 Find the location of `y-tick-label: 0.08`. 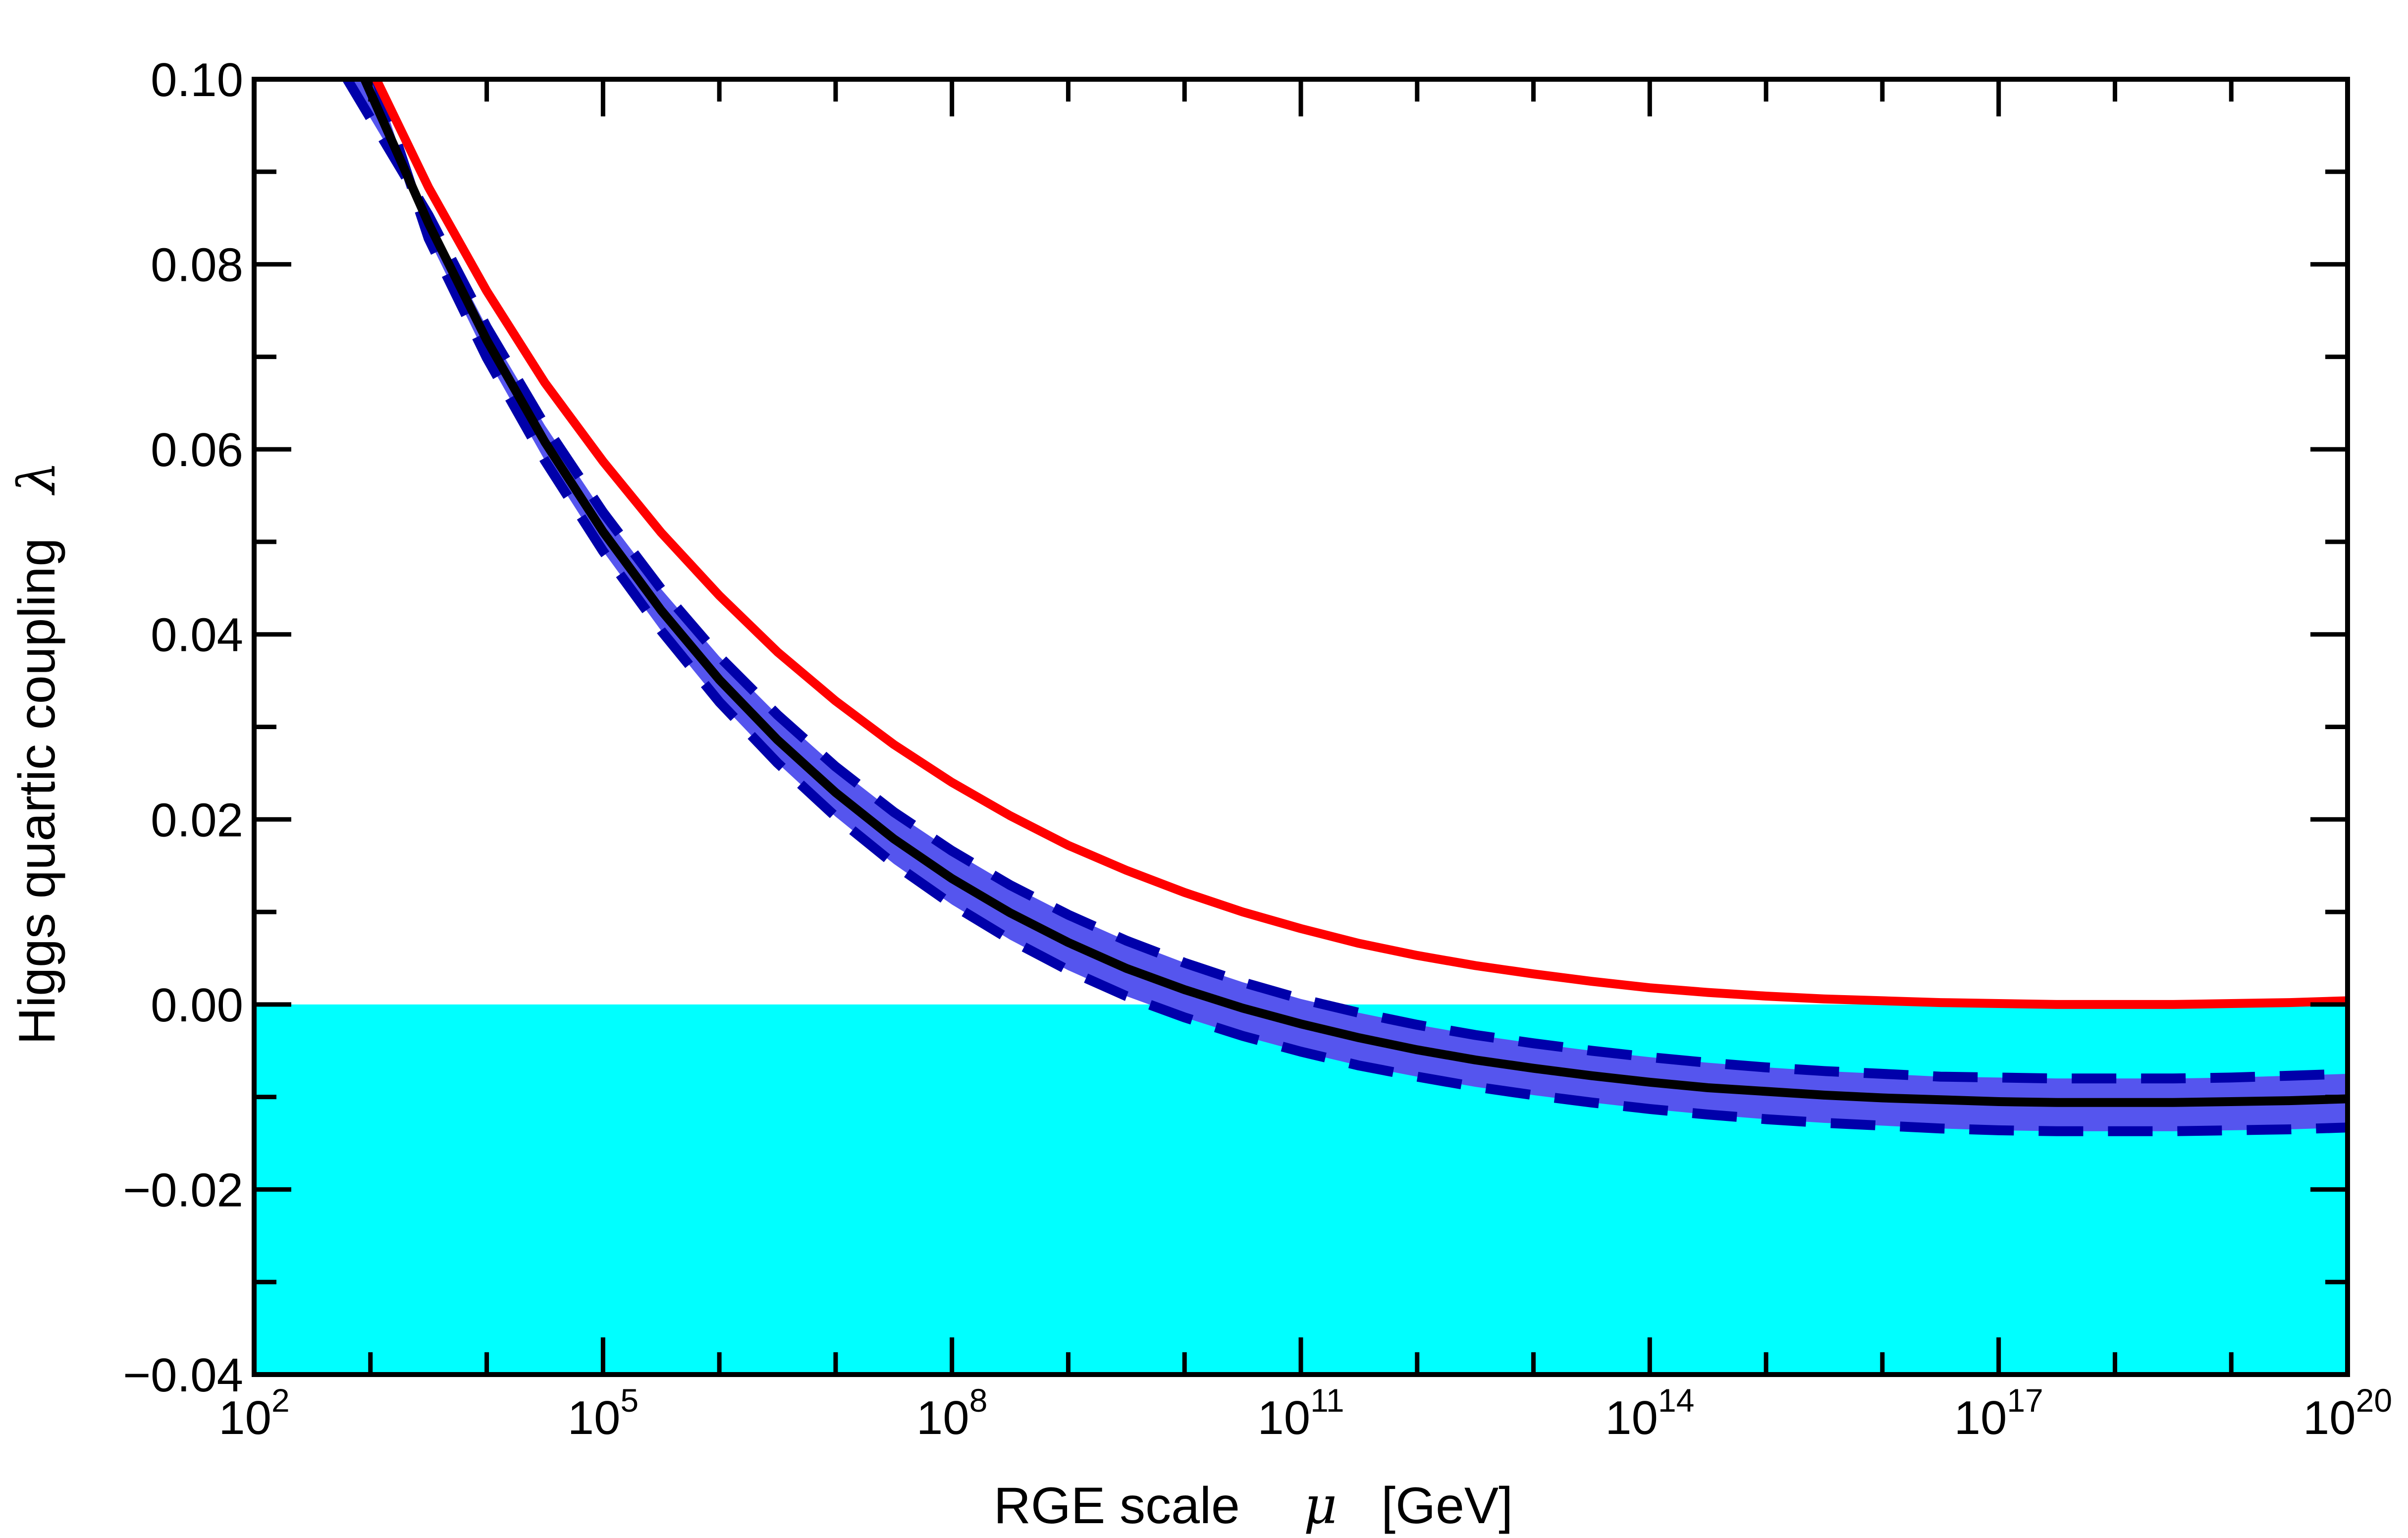

y-tick-label: 0.08 is located at coordinates (197, 265).